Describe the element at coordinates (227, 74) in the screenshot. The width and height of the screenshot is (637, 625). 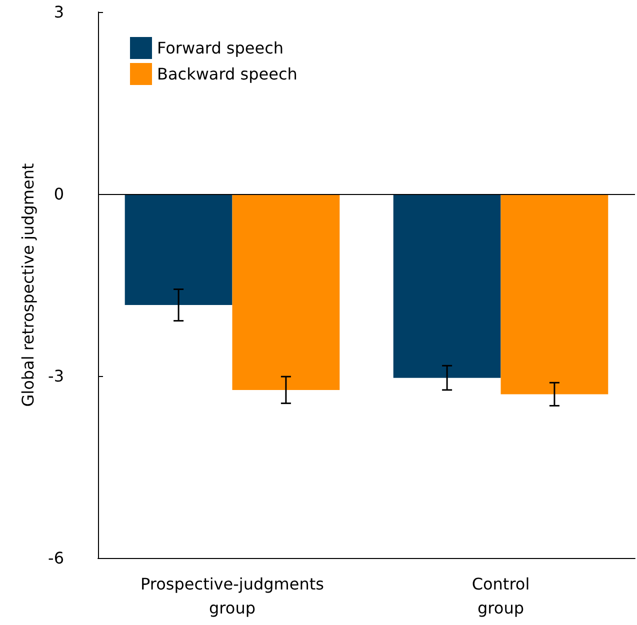
I see `legend-label: Backward speech` at that location.